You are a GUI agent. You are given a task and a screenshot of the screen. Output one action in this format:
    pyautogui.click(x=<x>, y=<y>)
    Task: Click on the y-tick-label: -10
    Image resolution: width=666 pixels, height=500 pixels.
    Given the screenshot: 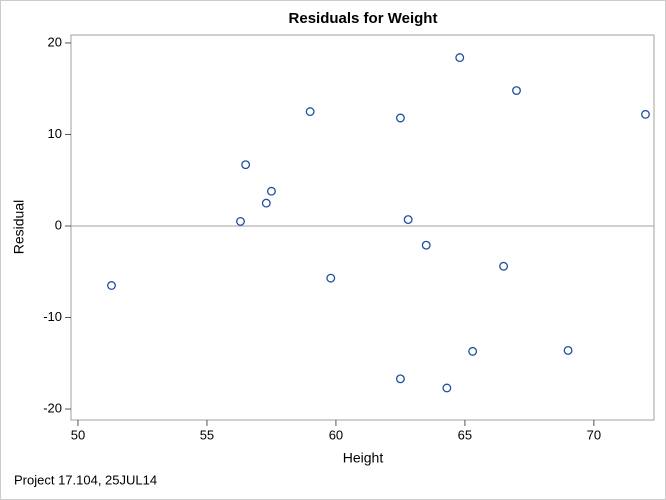 What is the action you would take?
    pyautogui.click(x=52, y=316)
    